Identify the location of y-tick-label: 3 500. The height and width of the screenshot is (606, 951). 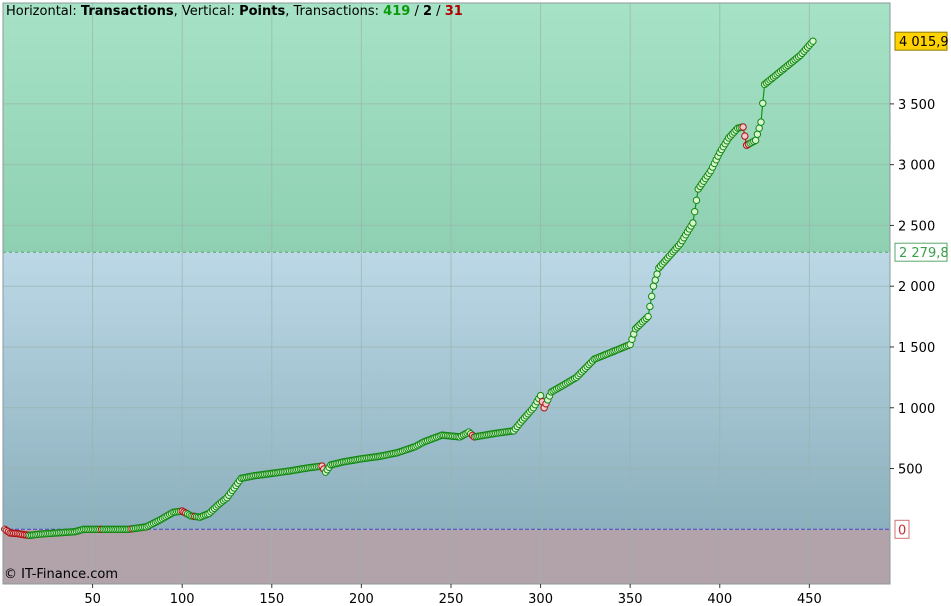
(916, 105).